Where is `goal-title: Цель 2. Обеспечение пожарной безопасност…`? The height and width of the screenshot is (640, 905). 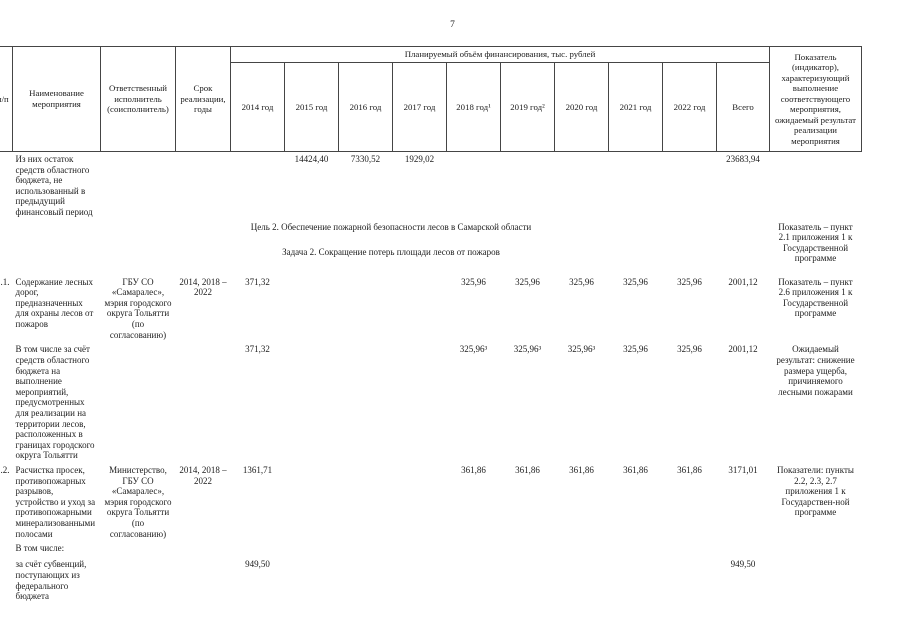
goal-title: Цель 2. Обеспечение пожарной безопасност… is located at coordinates (391, 226).